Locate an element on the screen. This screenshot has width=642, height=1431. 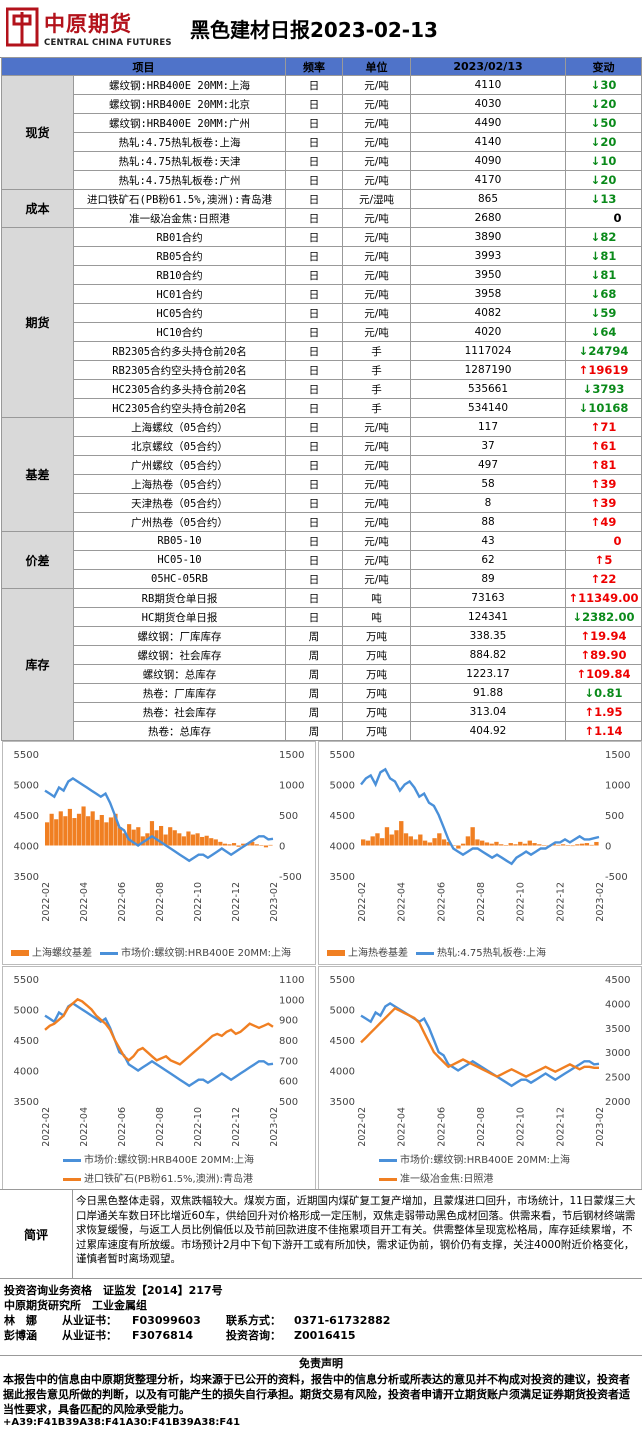
value-cell: 3890 is located at coordinates (488, 237).